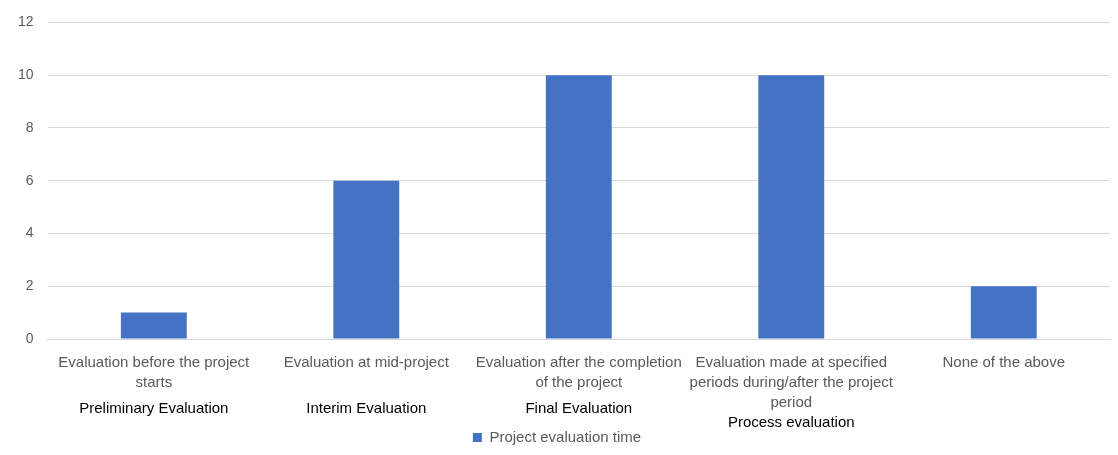  What do you see at coordinates (366, 362) in the screenshot?
I see `x-tick-label: Evaluation at mid-project` at bounding box center [366, 362].